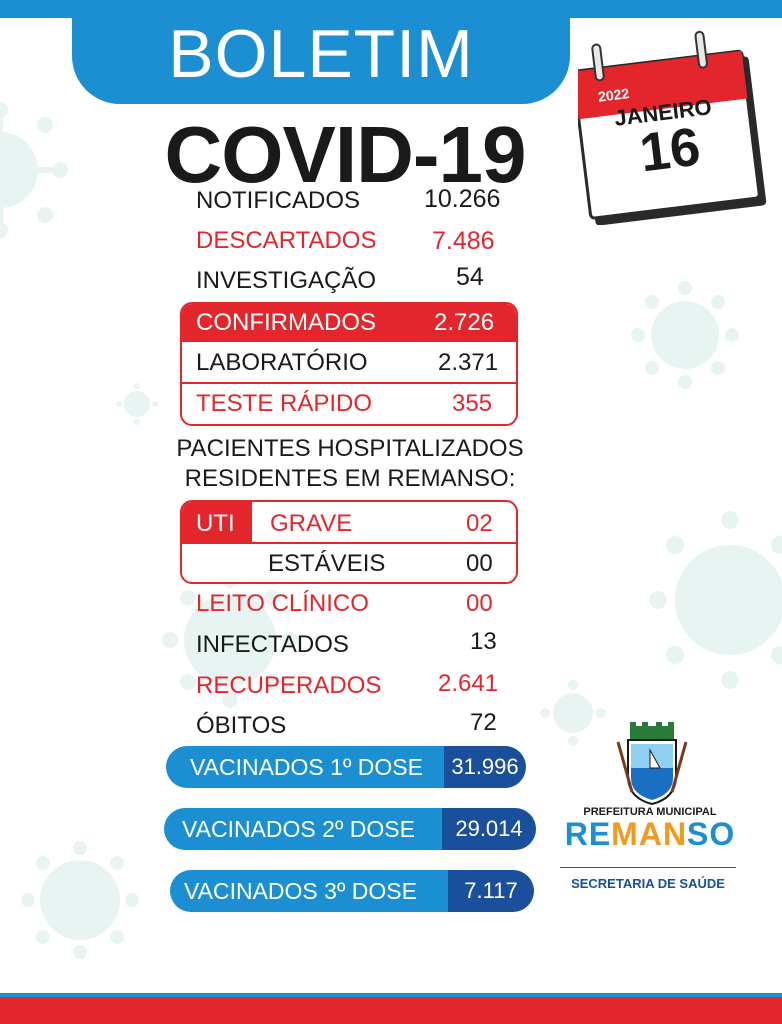  Describe the element at coordinates (468, 683) in the screenshot. I see `recuperados-value: 2.641` at that location.